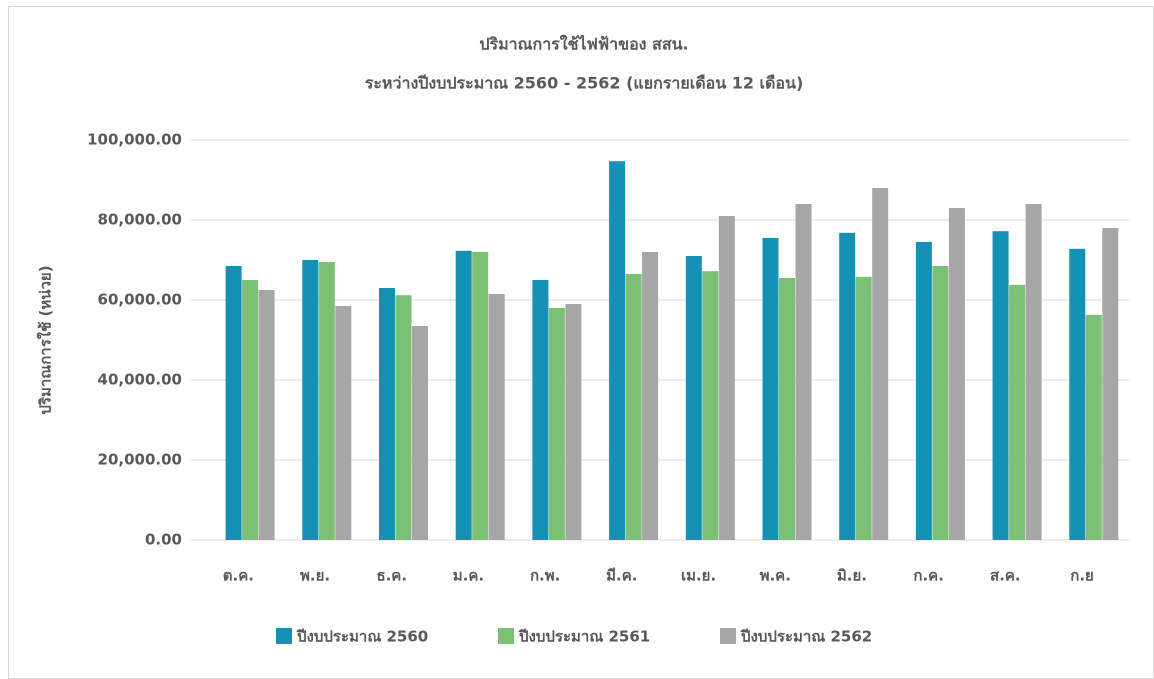 Image resolution: width=1154 pixels, height=679 pixels. What do you see at coordinates (621, 576) in the screenshot?
I see `x-tick-label: มี.ค.` at bounding box center [621, 576].